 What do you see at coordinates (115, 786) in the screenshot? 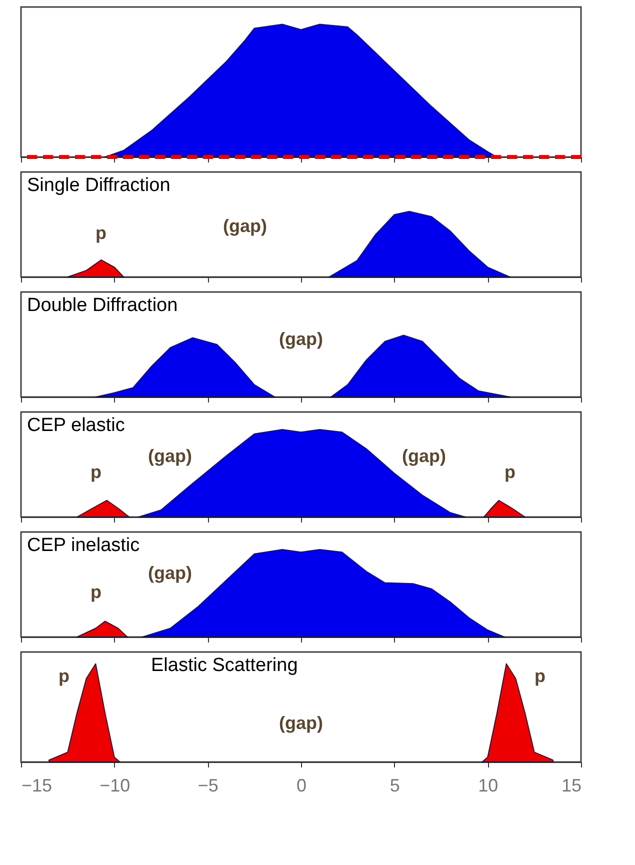
I see `x-tick-label: −10` at bounding box center [115, 786].